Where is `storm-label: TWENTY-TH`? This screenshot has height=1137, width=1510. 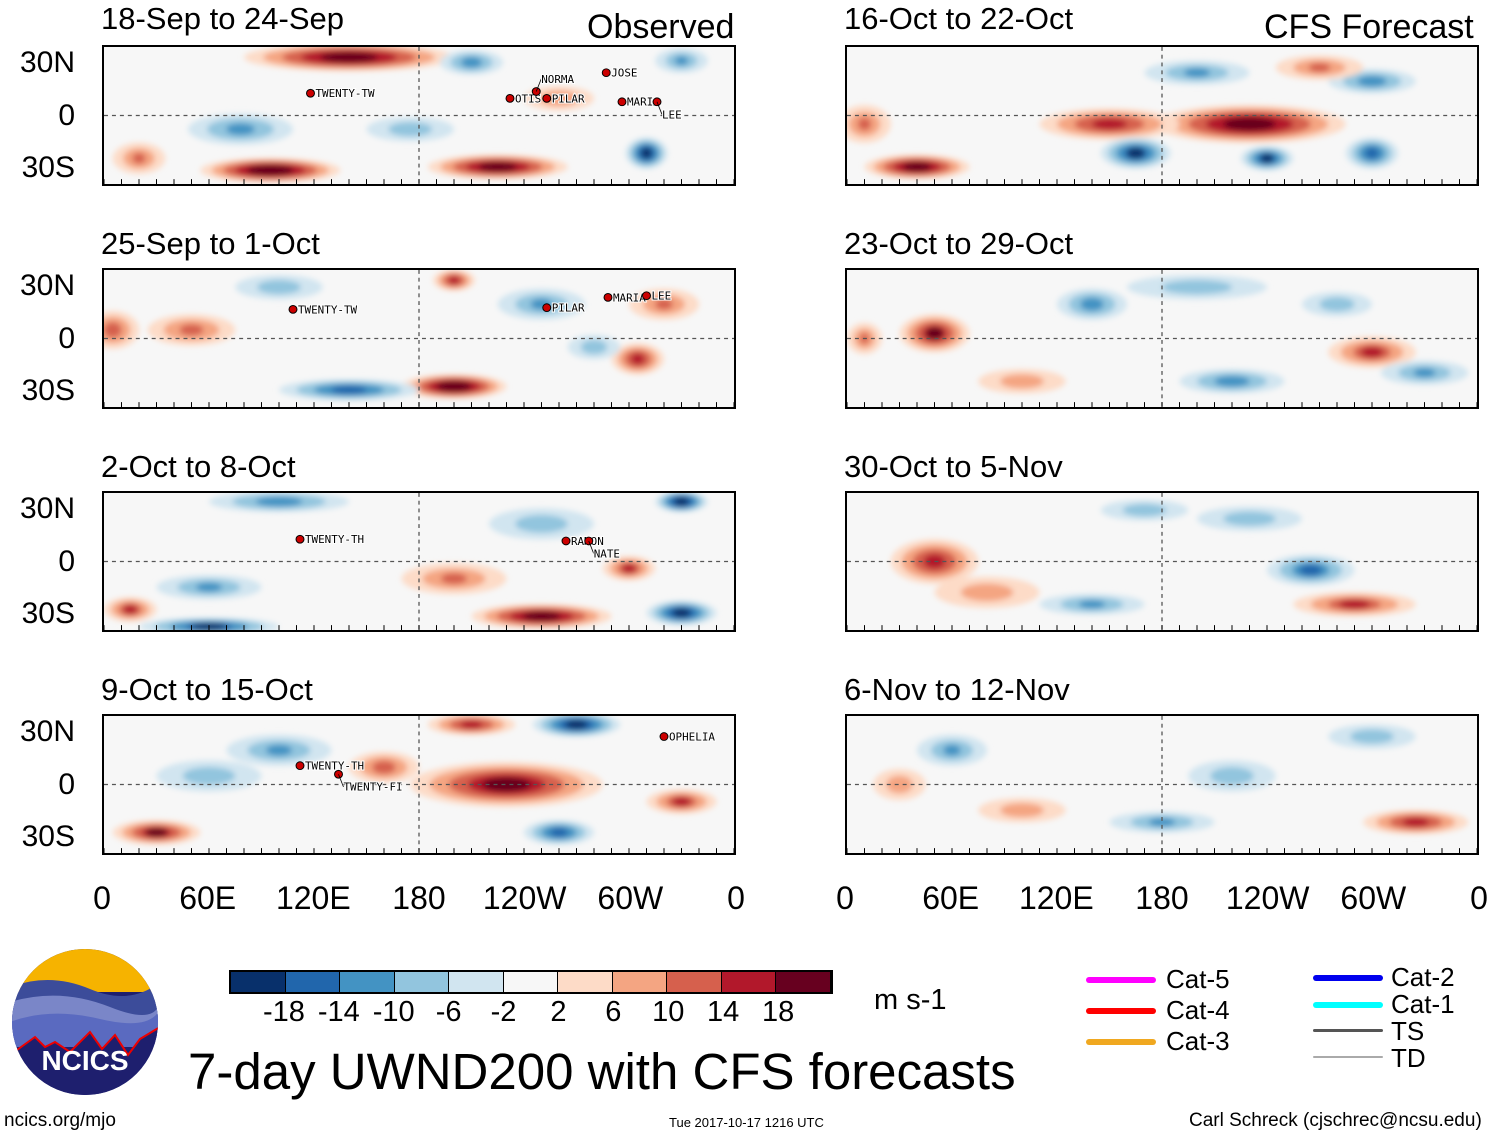 storm-label: TWENTY-TH is located at coordinates (334, 539).